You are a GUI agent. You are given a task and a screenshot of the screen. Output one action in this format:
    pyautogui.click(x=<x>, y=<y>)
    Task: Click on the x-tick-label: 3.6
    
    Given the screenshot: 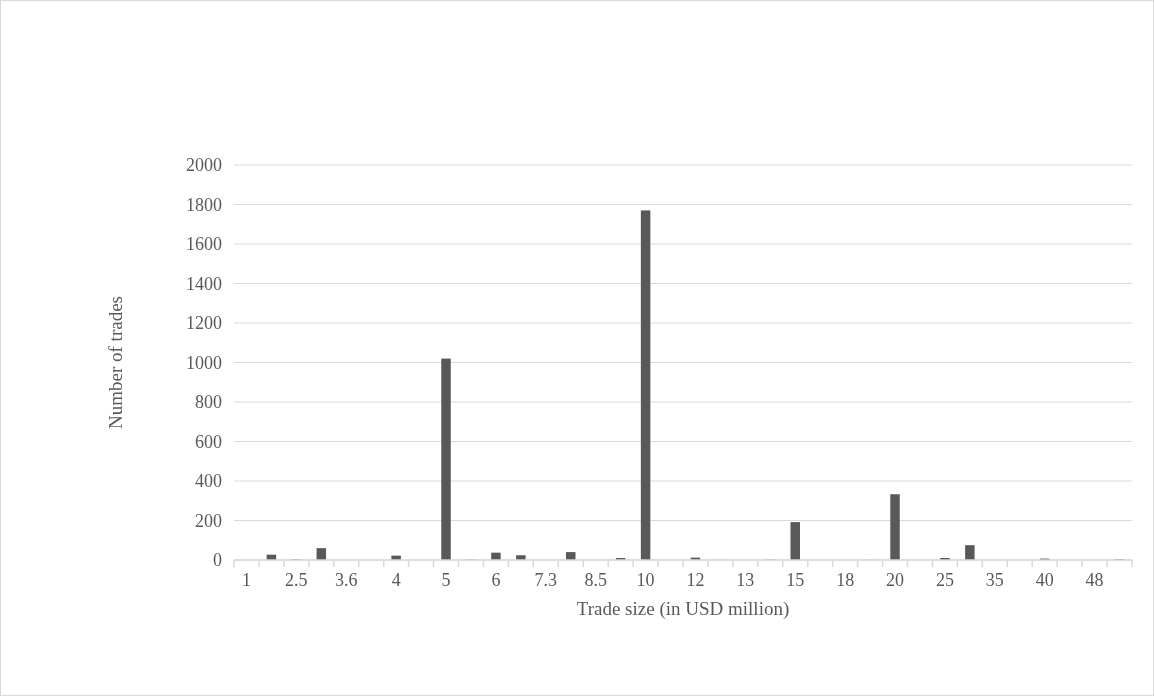 What is the action you would take?
    pyautogui.click(x=346, y=580)
    